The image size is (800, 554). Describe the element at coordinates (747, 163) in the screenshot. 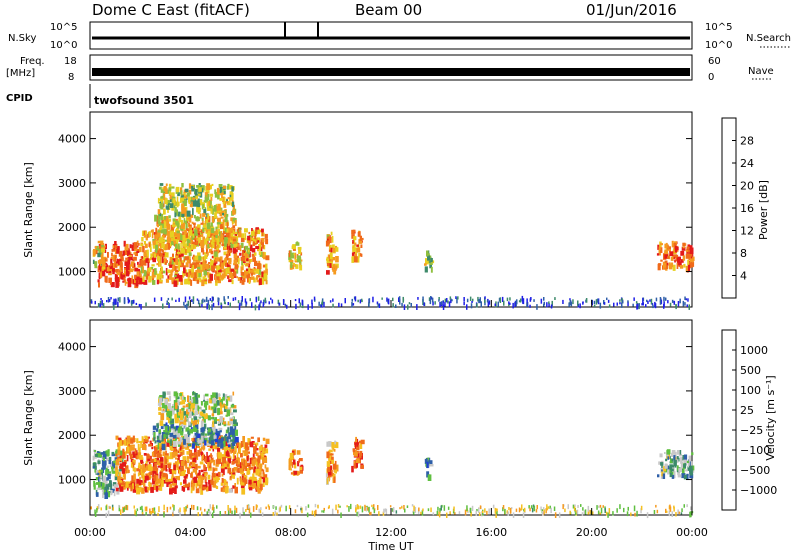

I see `colorbar-tick-label: 24` at that location.